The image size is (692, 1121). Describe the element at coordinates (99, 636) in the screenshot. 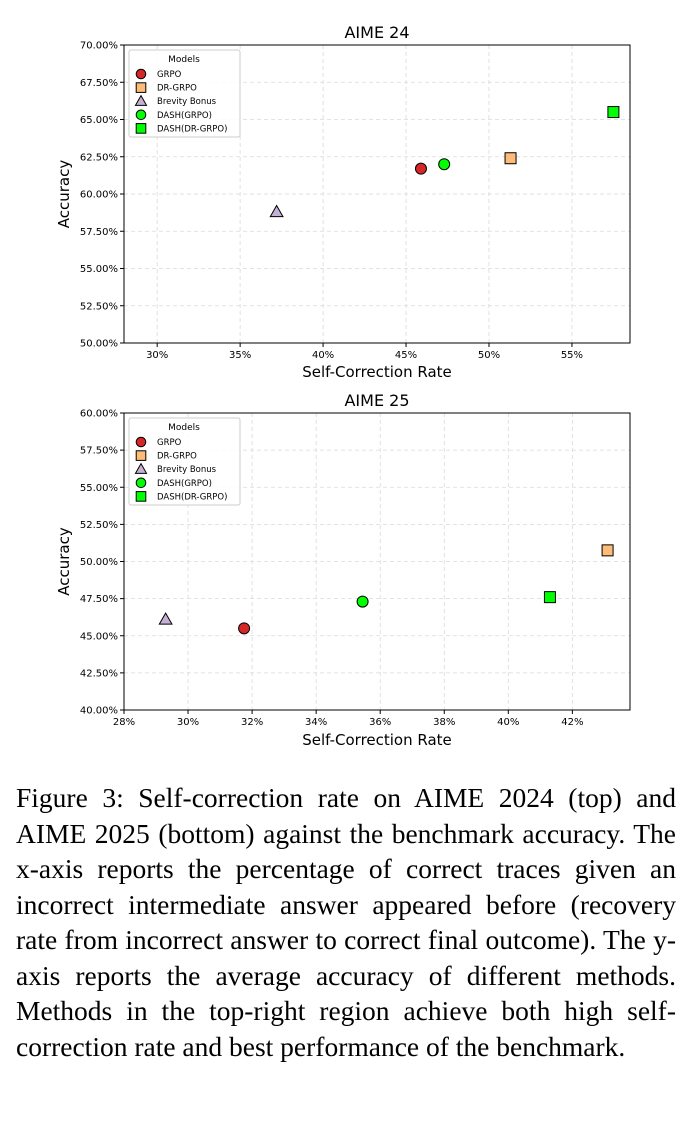

I see `y-tick-label: 45.00%` at that location.